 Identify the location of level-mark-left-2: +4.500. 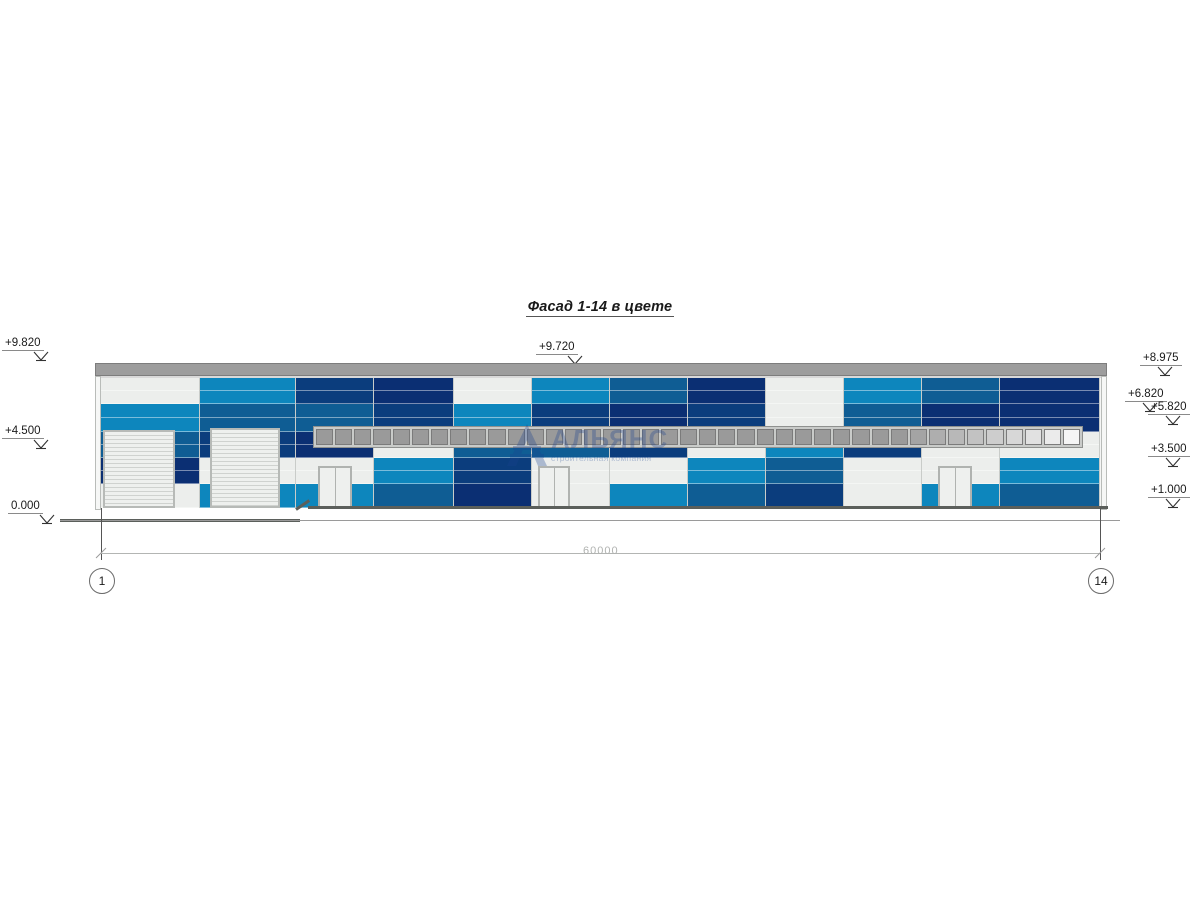
(25, 437).